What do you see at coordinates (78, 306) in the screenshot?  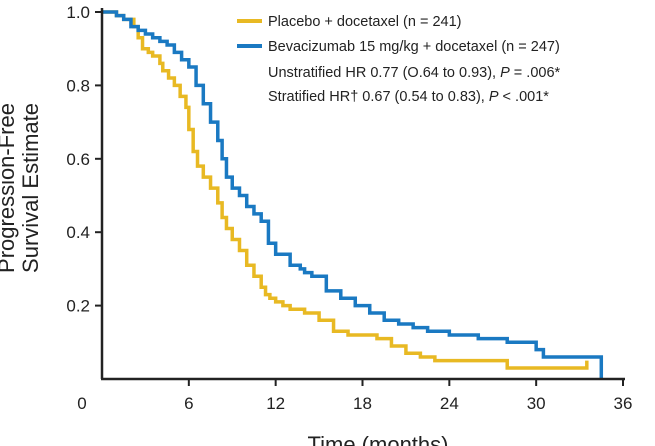 I see `y-tick-label: 0.2` at bounding box center [78, 306].